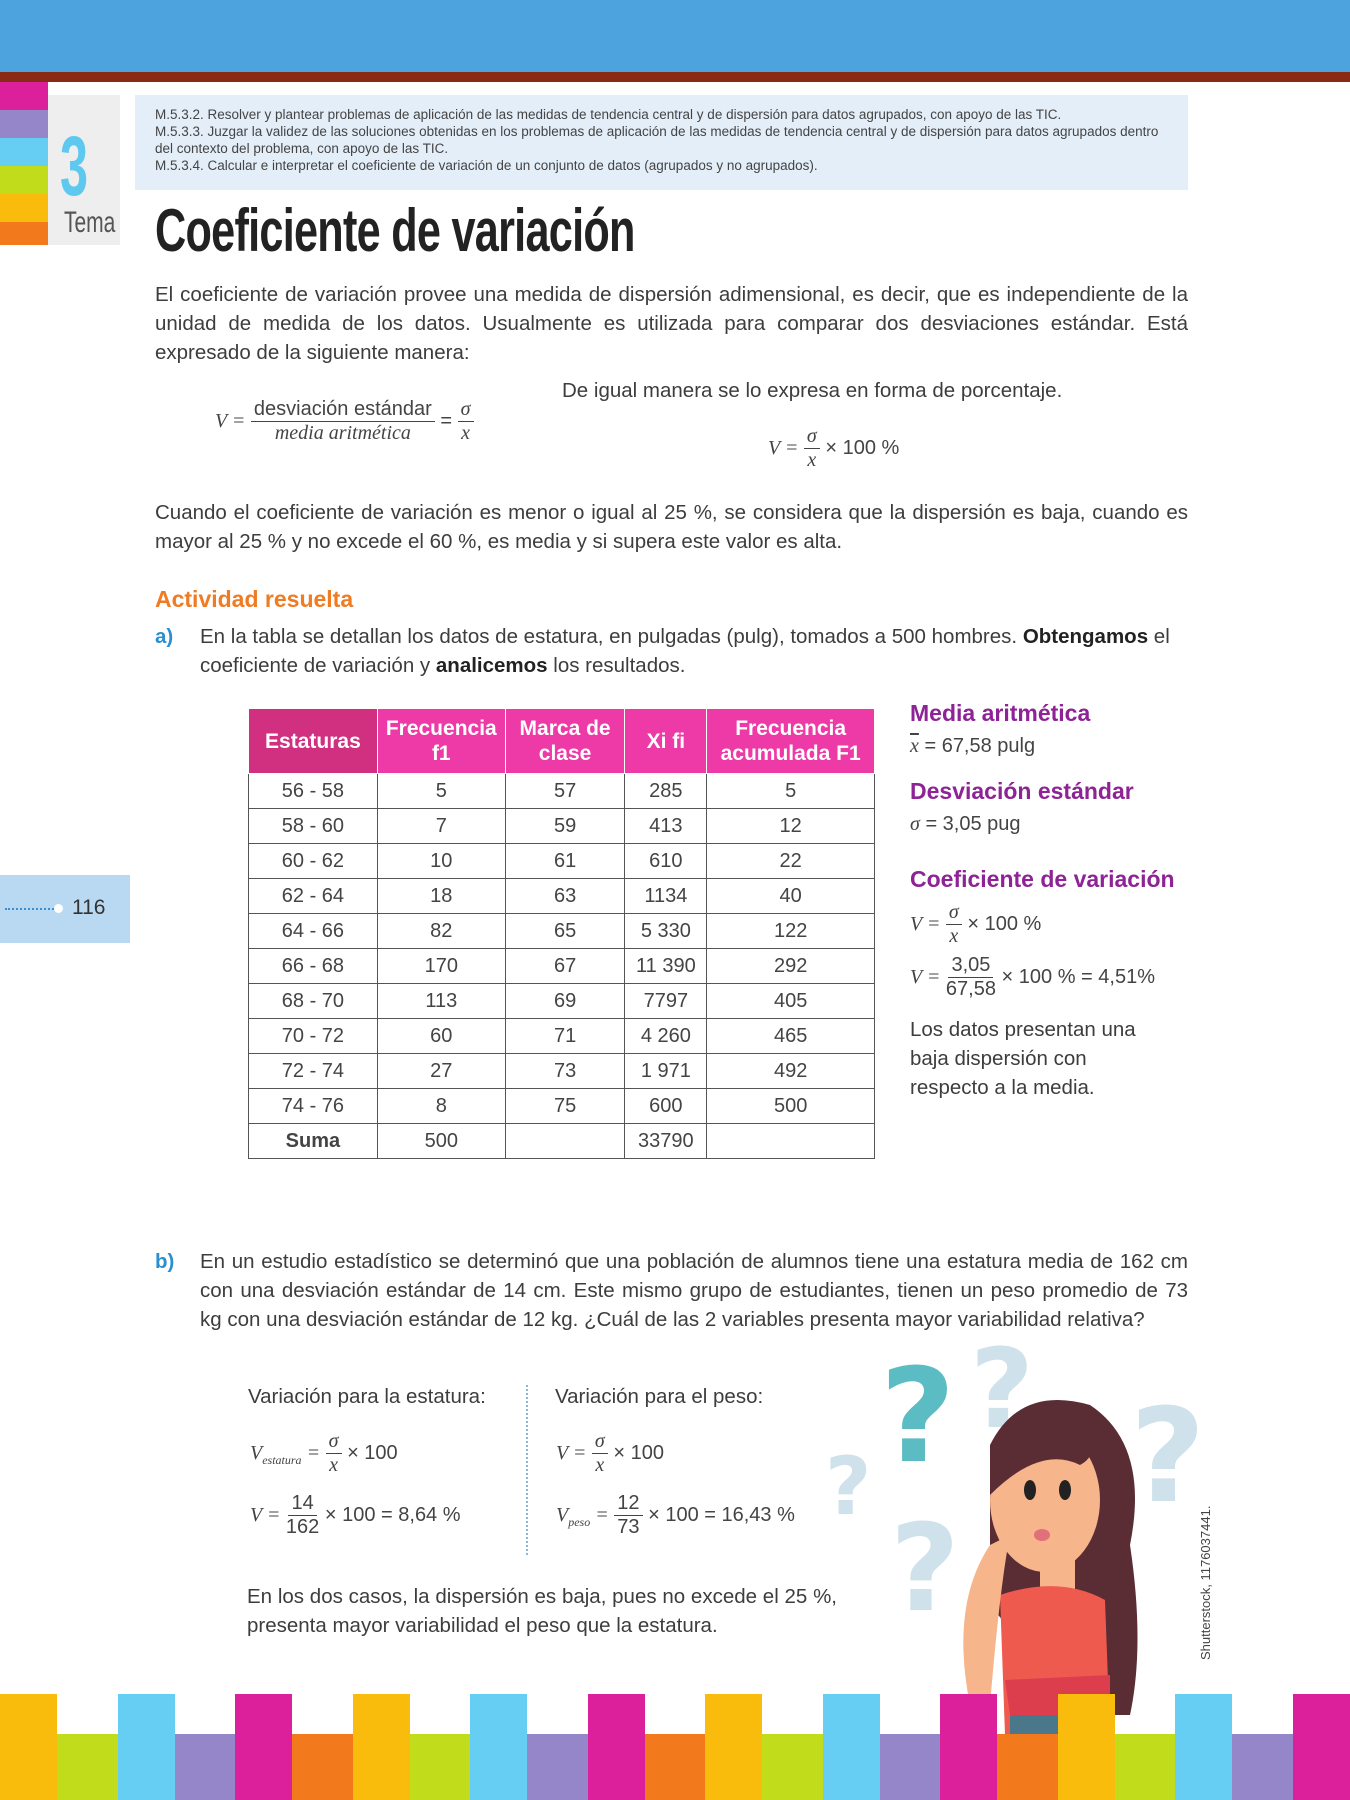 The width and height of the screenshot is (1350, 1800). What do you see at coordinates (675, 36) in the screenshot?
I see `top-banner` at bounding box center [675, 36].